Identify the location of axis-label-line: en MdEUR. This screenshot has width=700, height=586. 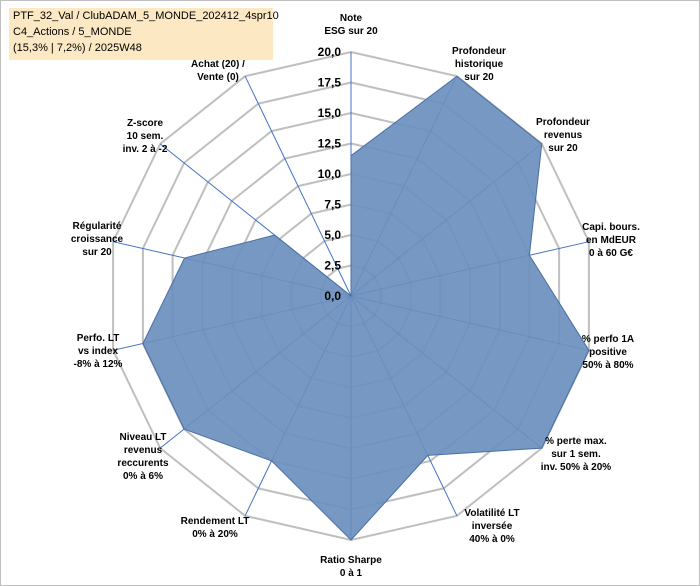
(611, 240).